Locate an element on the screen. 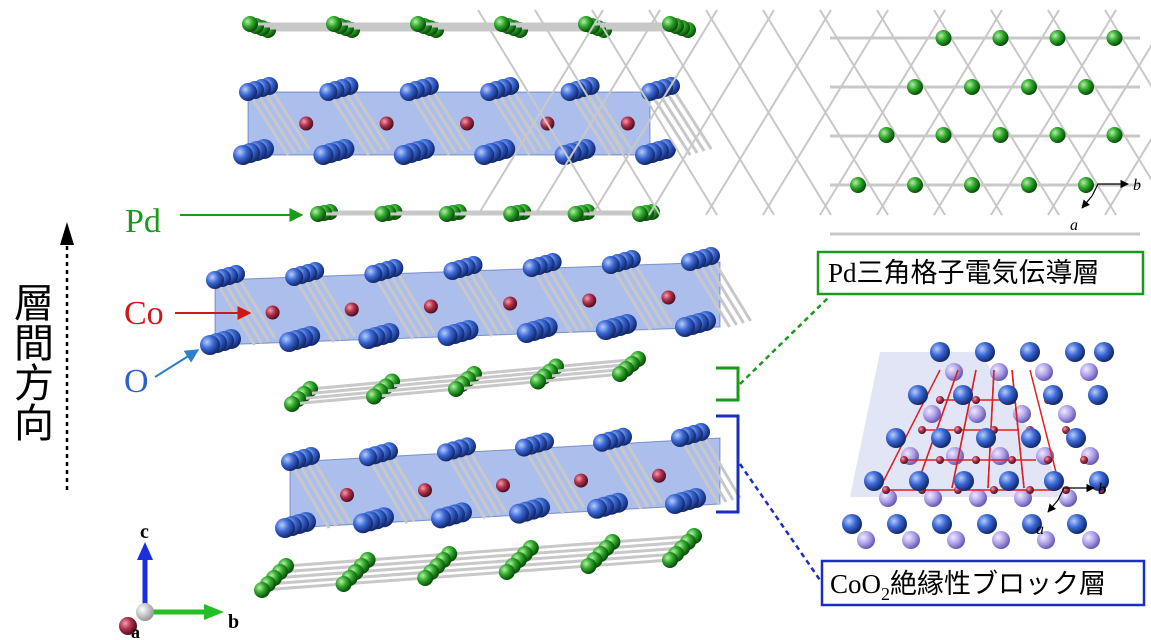 Image resolution: width=1151 pixels, height=640 pixels. inset-axis-b is located at coordinates (1110, 188).